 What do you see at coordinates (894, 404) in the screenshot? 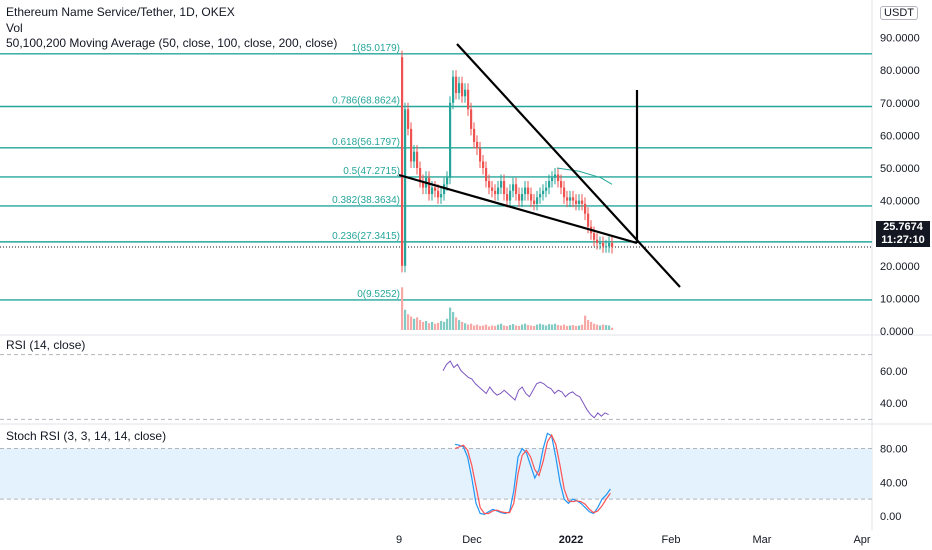
I see `rsi-tick-label: 40.00` at bounding box center [894, 404].